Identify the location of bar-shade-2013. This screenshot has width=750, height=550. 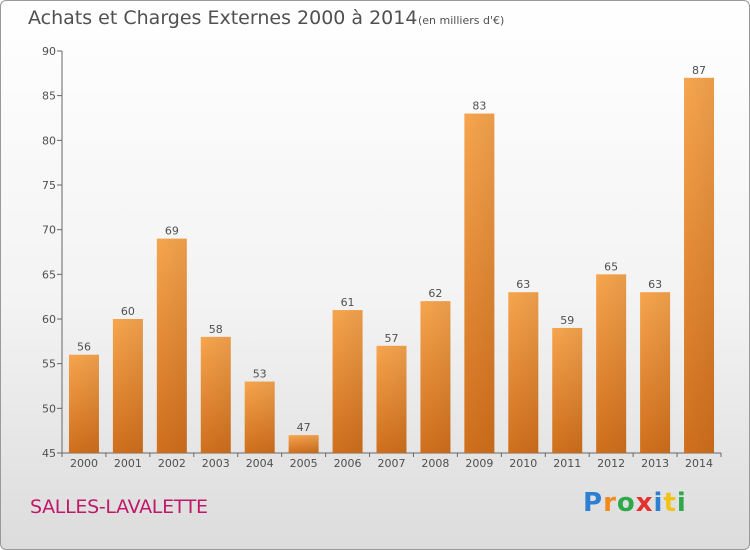
(655, 372).